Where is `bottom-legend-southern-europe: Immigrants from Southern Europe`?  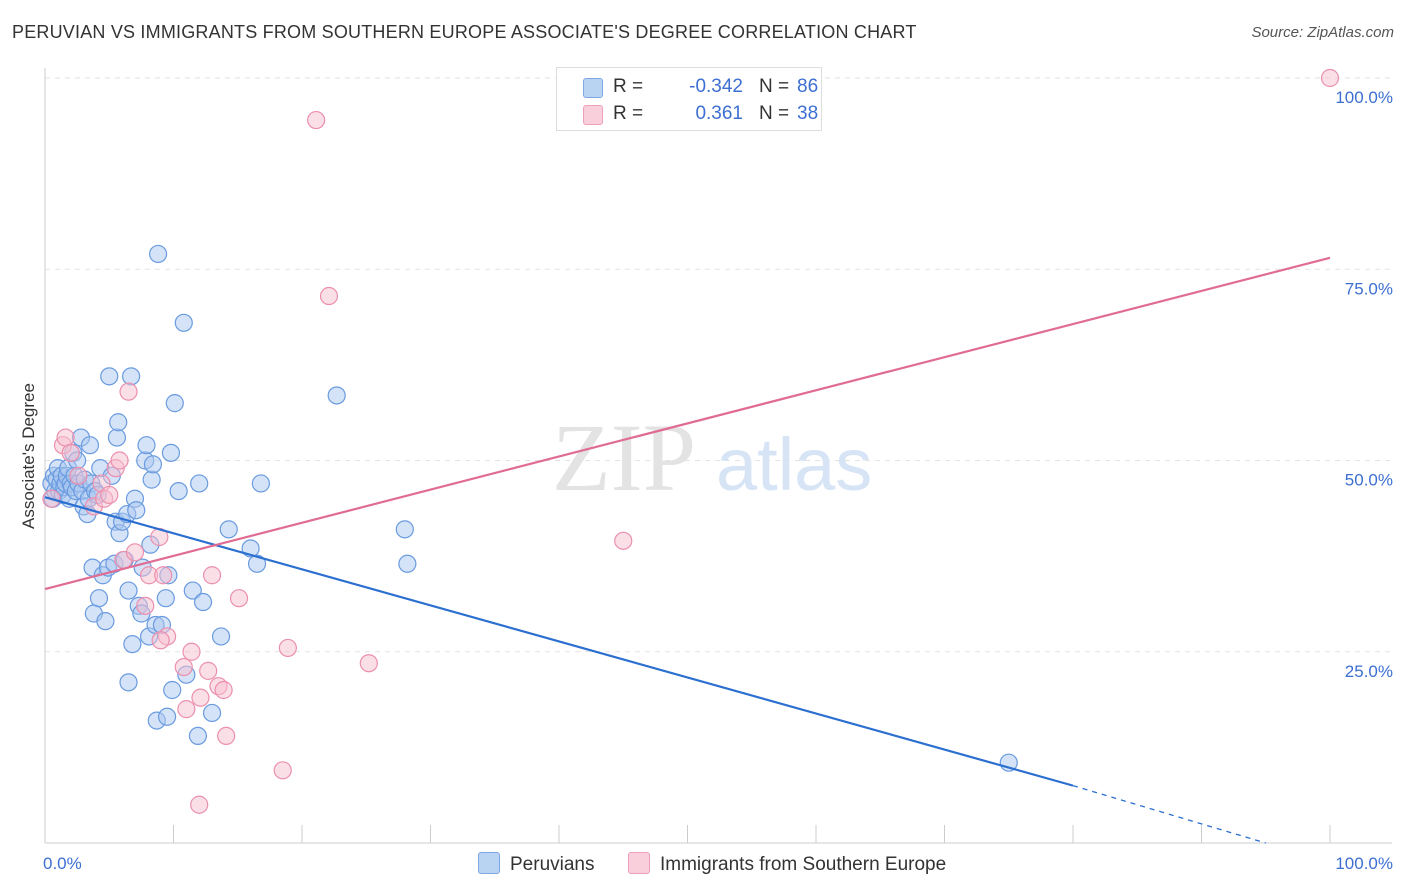 bottom-legend-southern-europe: Immigrants from Southern Europe is located at coordinates (787, 864).